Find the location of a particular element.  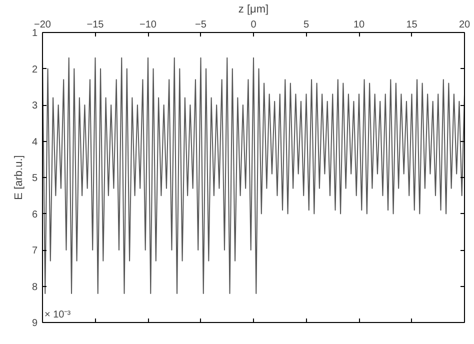

x-tick-label: 20 is located at coordinates (464, 25).